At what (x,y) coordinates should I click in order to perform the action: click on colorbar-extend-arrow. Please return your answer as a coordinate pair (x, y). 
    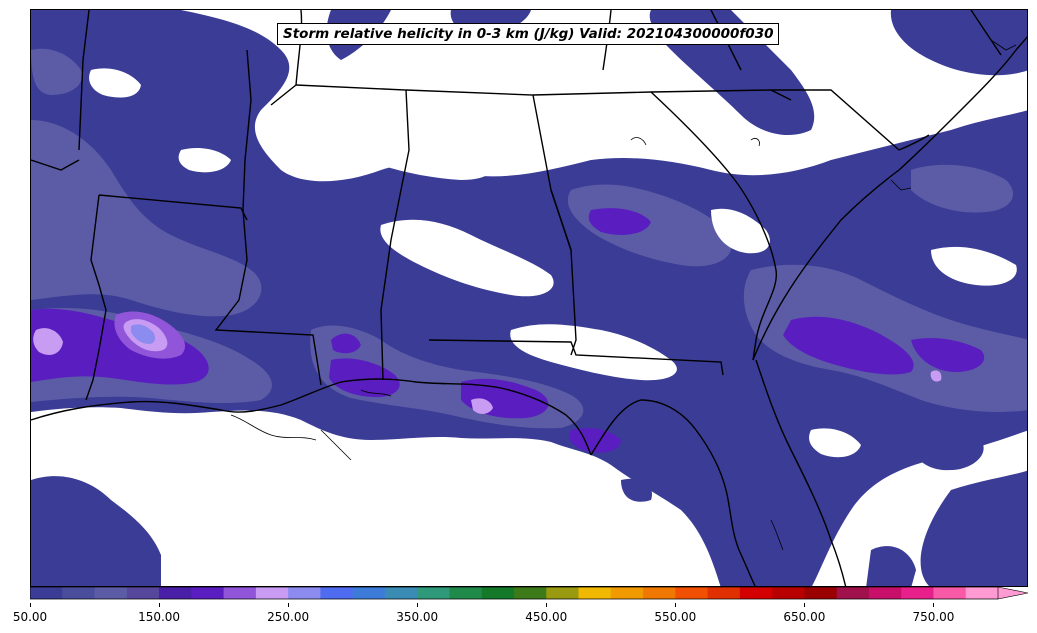
    Looking at the image, I should click on (1013, 593).